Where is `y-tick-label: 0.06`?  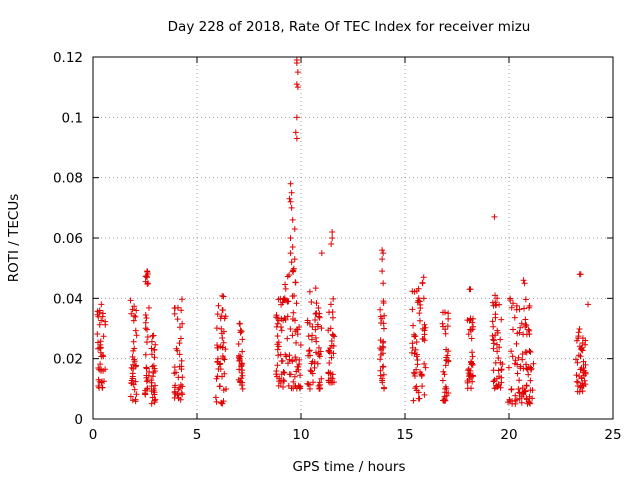
y-tick-label: 0.06 is located at coordinates (68, 239).